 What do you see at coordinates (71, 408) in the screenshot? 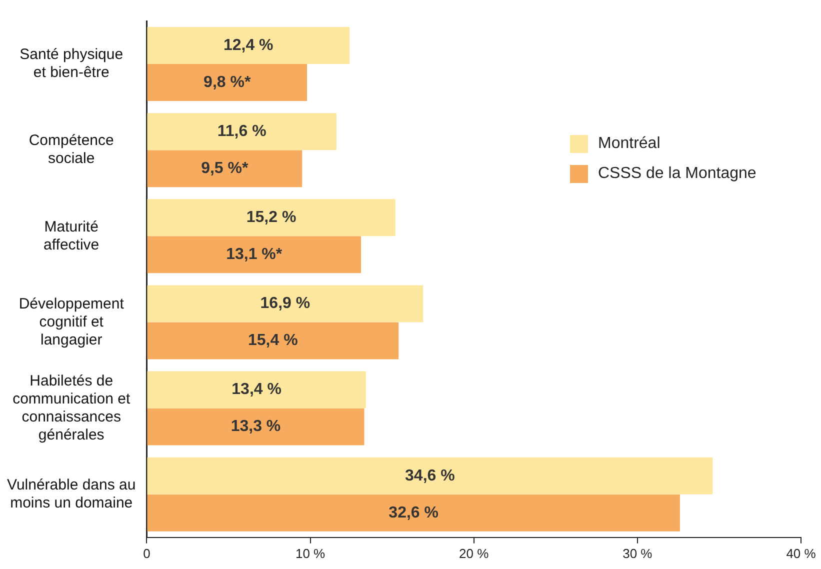
I see `y-tick-label: Habiletés de communication et connaissances générales` at bounding box center [71, 408].